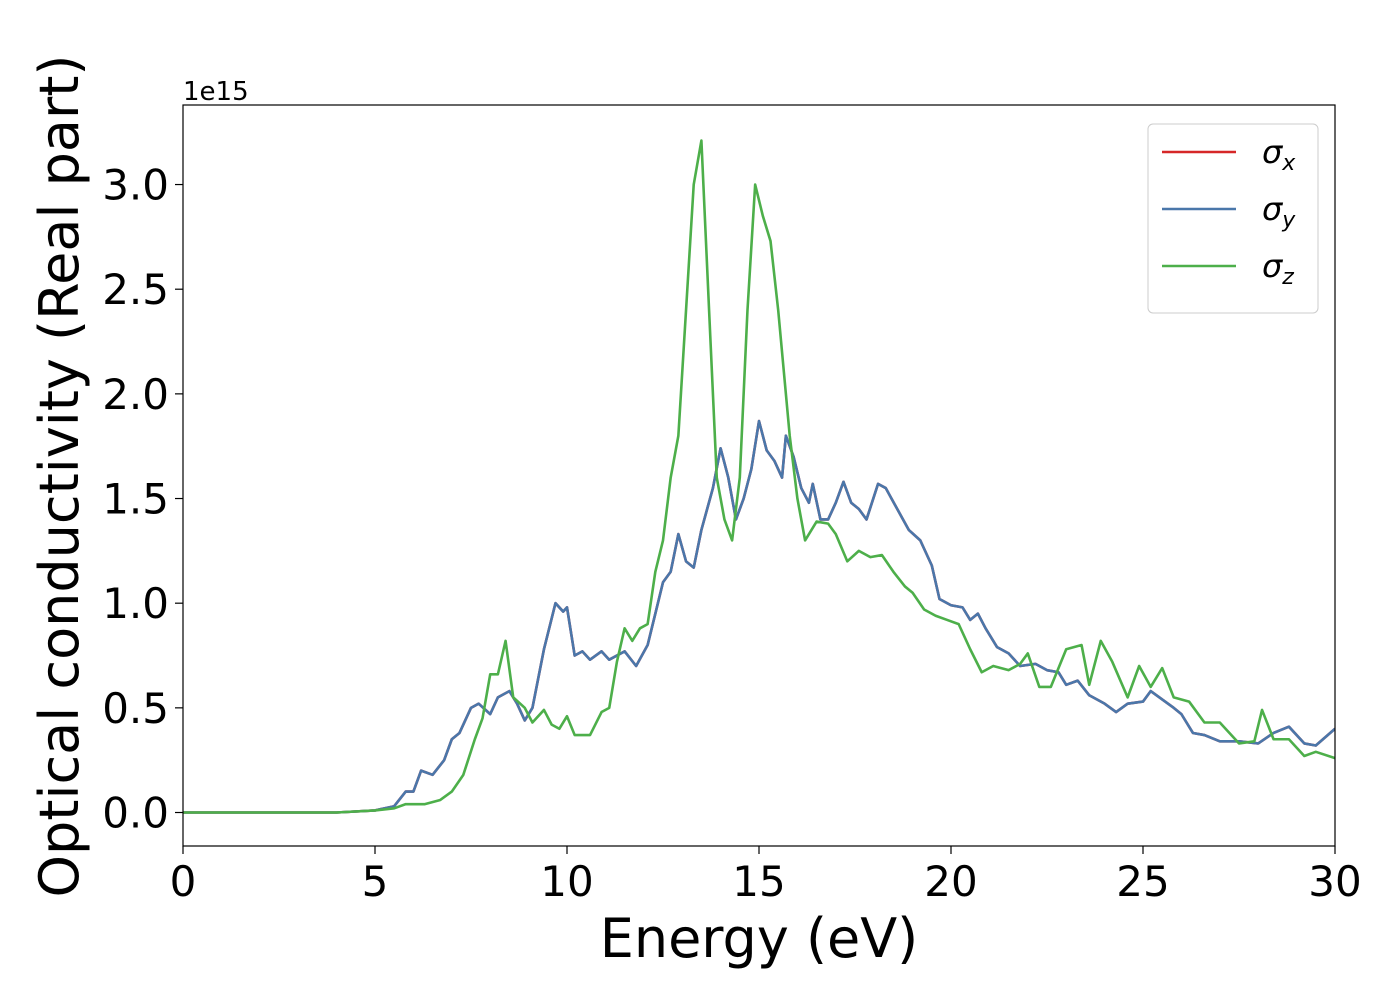 The image size is (1400, 1000). What do you see at coordinates (375, 881) in the screenshot?
I see `x-tick-label: 5` at bounding box center [375, 881].